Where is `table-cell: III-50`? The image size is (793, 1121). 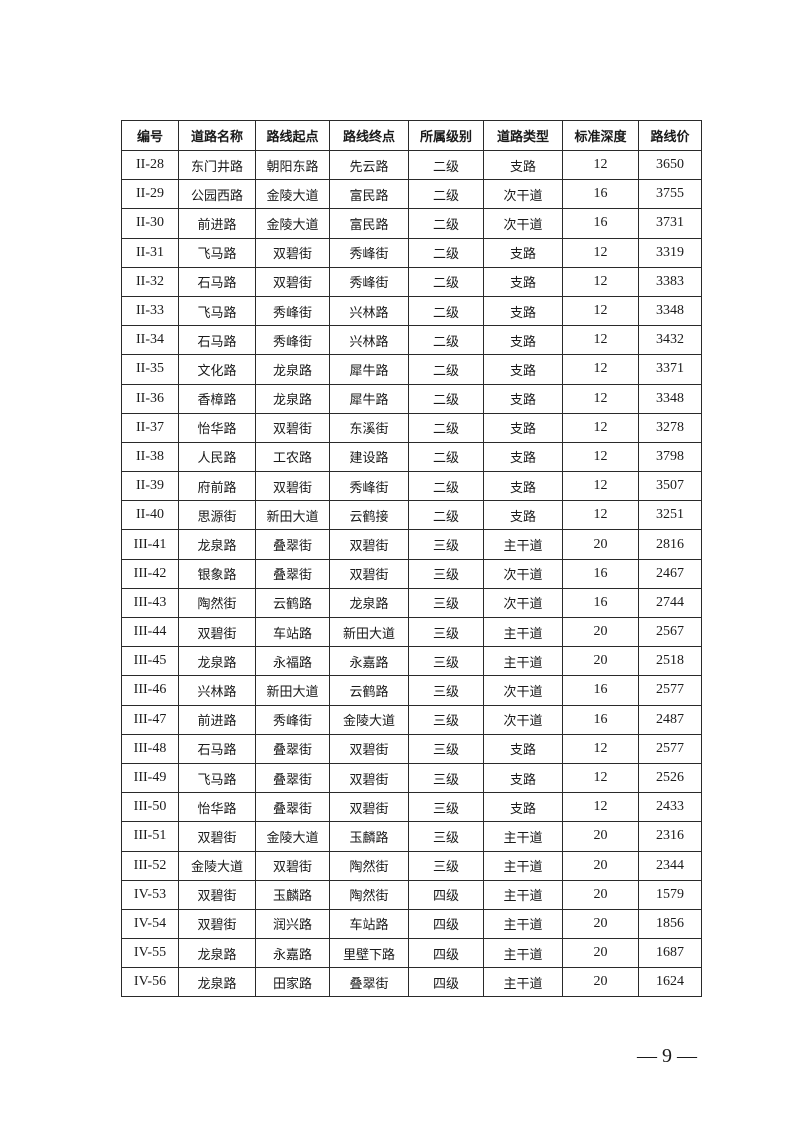 table-cell: III-50 is located at coordinates (150, 807).